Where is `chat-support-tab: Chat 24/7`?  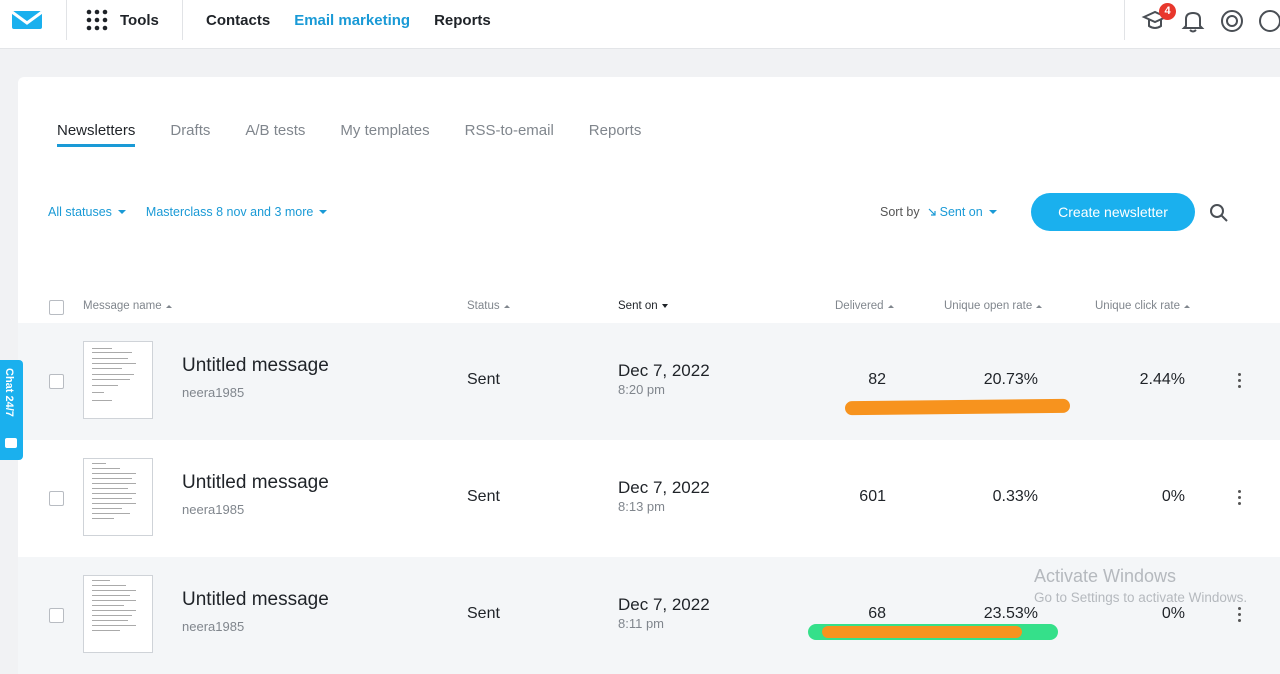 chat-support-tab: Chat 24/7 is located at coordinates (11, 410).